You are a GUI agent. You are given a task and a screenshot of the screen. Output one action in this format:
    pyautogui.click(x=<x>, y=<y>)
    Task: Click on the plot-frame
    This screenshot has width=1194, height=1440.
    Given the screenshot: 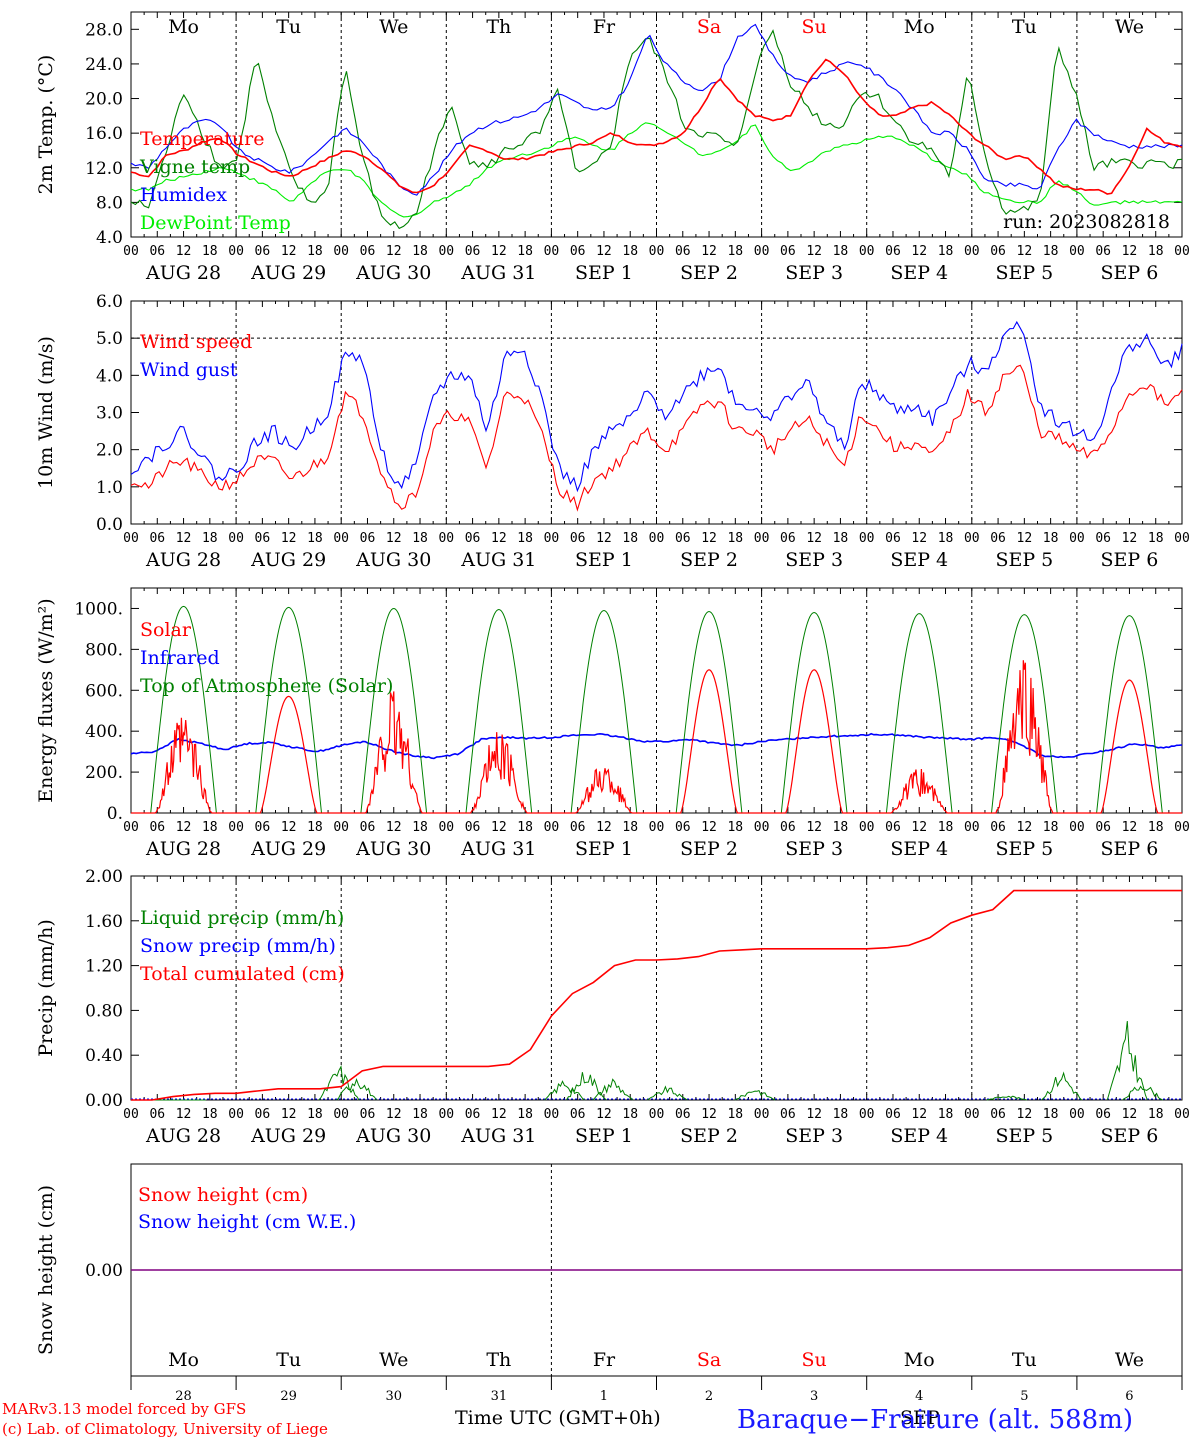 What is the action you would take?
    pyautogui.click(x=656, y=700)
    